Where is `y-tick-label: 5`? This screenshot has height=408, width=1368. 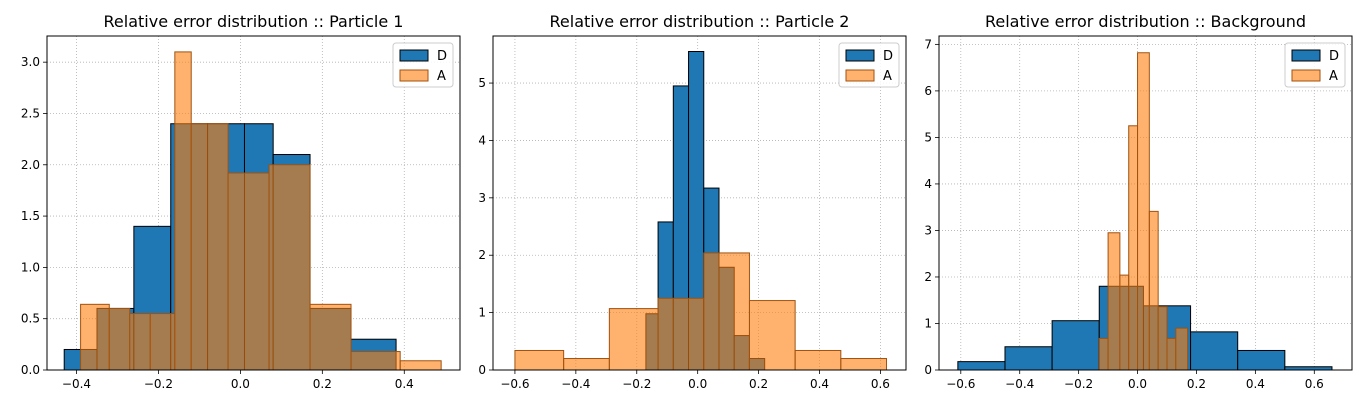 y-tick-label: 5 is located at coordinates (928, 137).